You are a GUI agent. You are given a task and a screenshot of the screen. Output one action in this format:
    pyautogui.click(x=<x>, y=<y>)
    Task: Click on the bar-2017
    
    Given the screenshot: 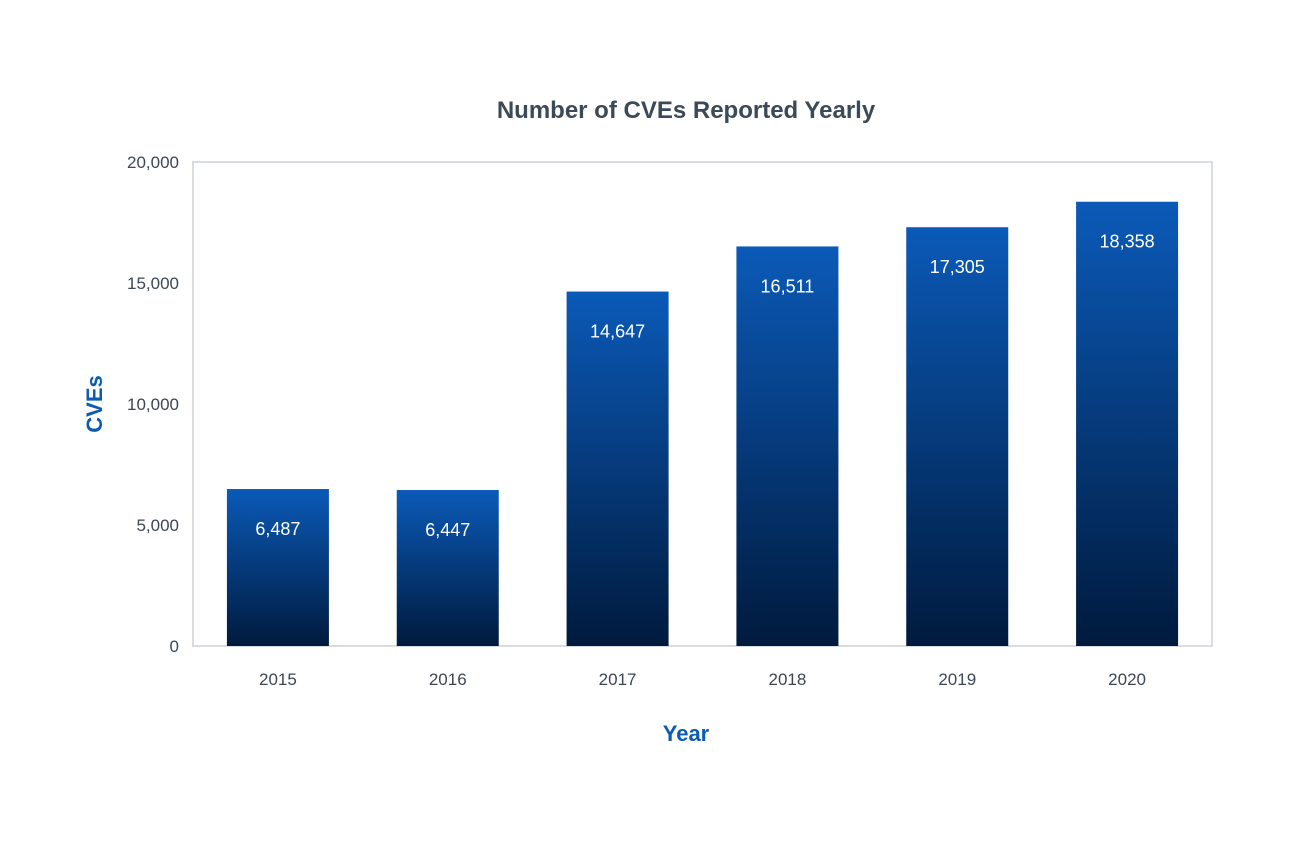 What is the action you would take?
    pyautogui.click(x=617, y=468)
    